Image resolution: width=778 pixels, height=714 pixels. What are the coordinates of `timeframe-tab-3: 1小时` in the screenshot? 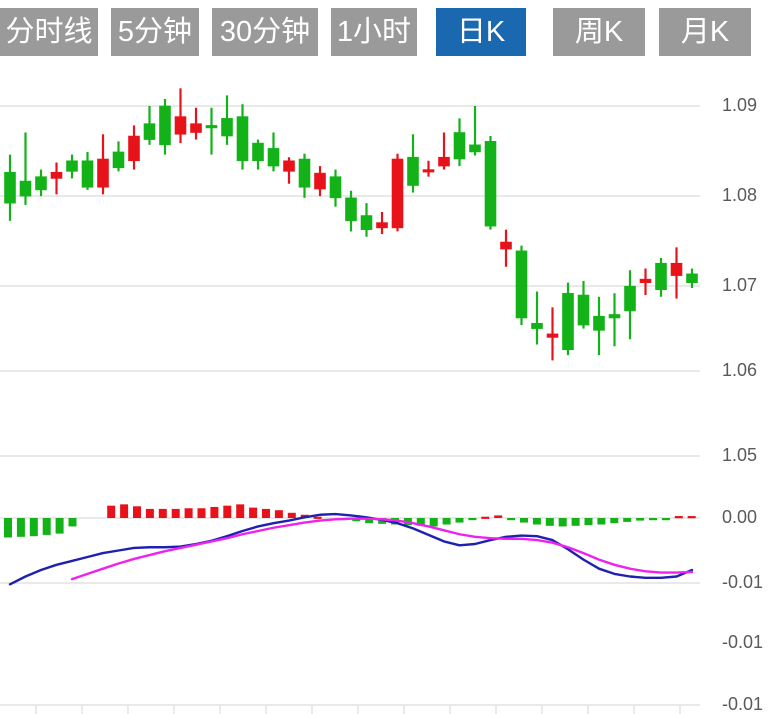 It's located at (374, 32).